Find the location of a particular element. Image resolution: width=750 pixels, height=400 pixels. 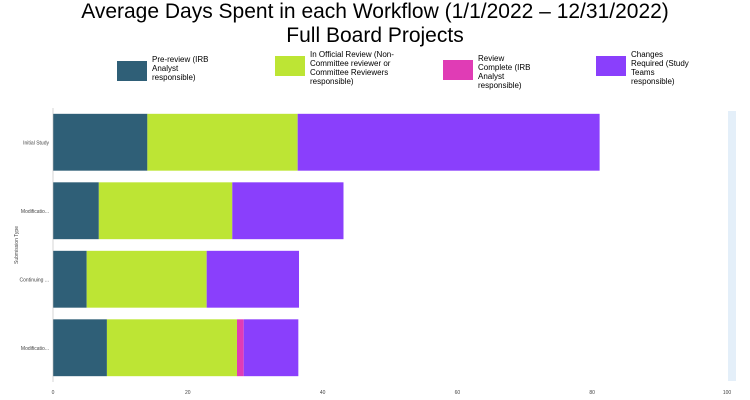

legend-swatch-changes-required is located at coordinates (611, 66).